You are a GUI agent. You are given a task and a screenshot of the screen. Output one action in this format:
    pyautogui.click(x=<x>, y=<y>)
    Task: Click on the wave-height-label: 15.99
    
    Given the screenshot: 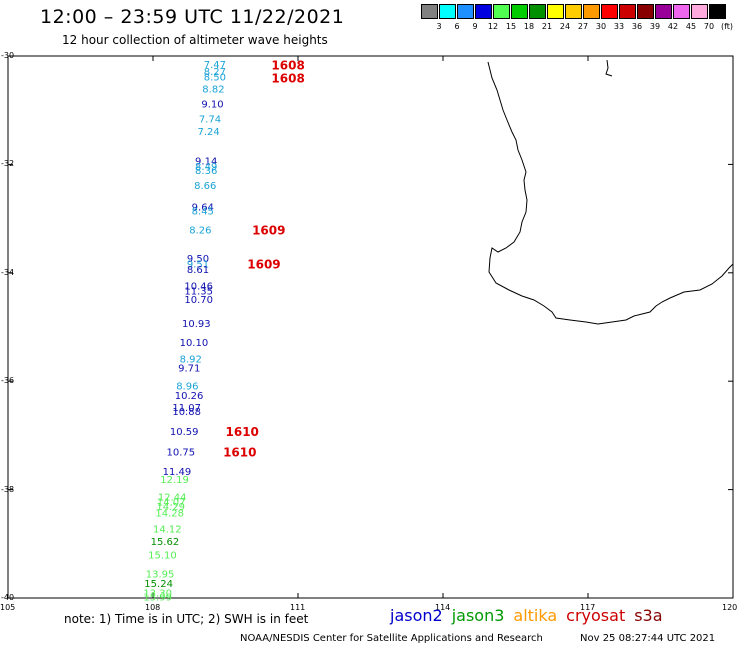 What is the action you would take?
    pyautogui.click(x=157, y=597)
    